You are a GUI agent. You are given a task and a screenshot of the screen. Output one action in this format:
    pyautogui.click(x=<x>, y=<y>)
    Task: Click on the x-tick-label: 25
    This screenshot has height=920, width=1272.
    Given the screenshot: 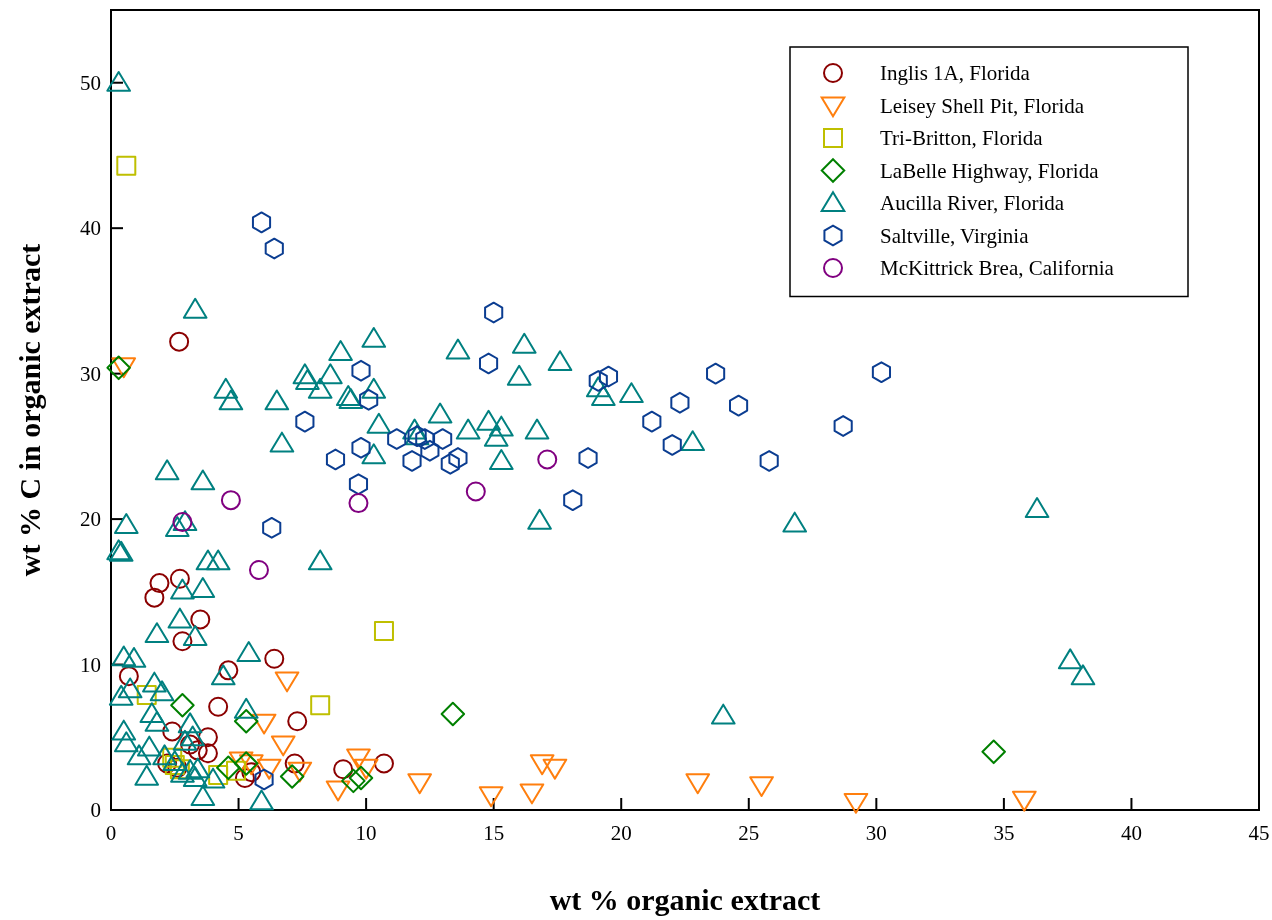 What is the action you would take?
    pyautogui.click(x=749, y=833)
    